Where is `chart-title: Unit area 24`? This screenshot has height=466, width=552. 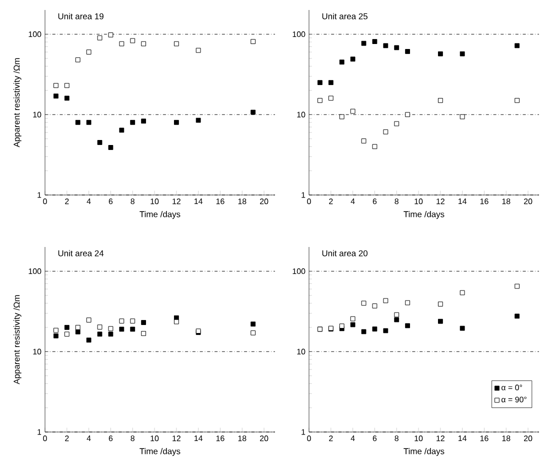 chart-title: Unit area 24 is located at coordinates (81, 253).